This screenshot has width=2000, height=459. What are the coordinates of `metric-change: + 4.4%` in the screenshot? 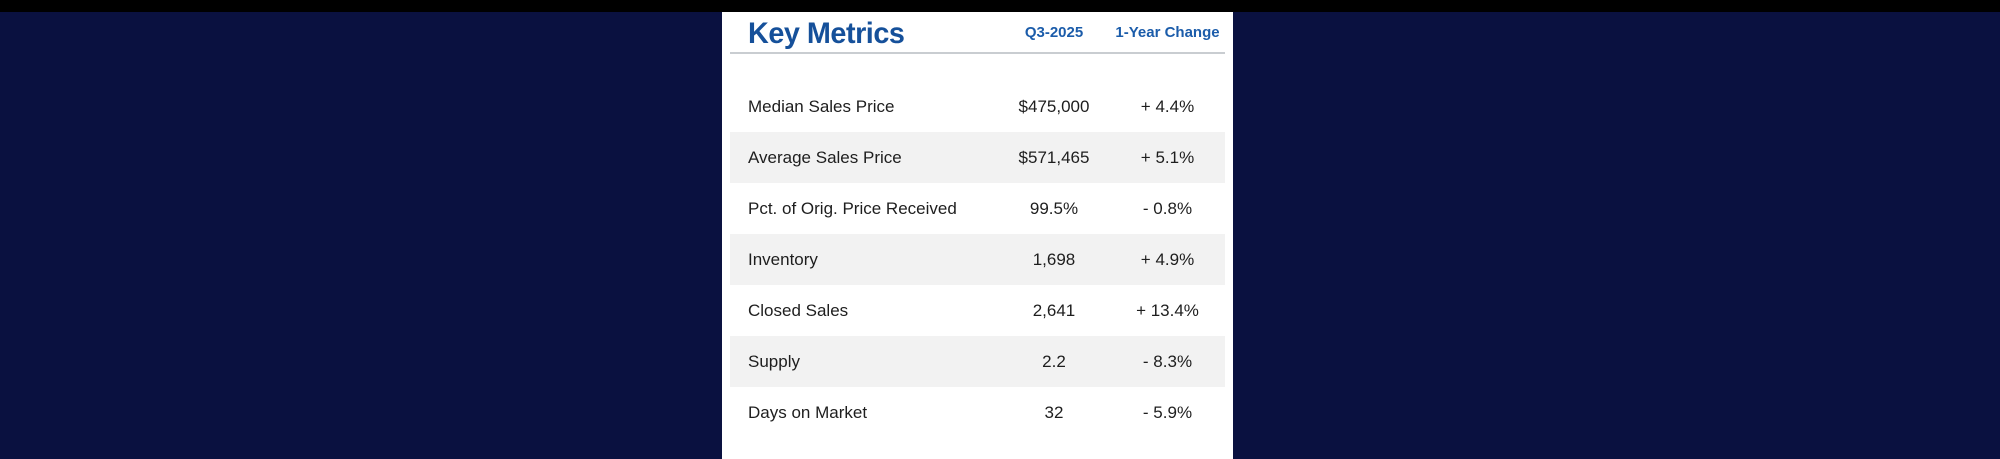 It's located at (1167, 106).